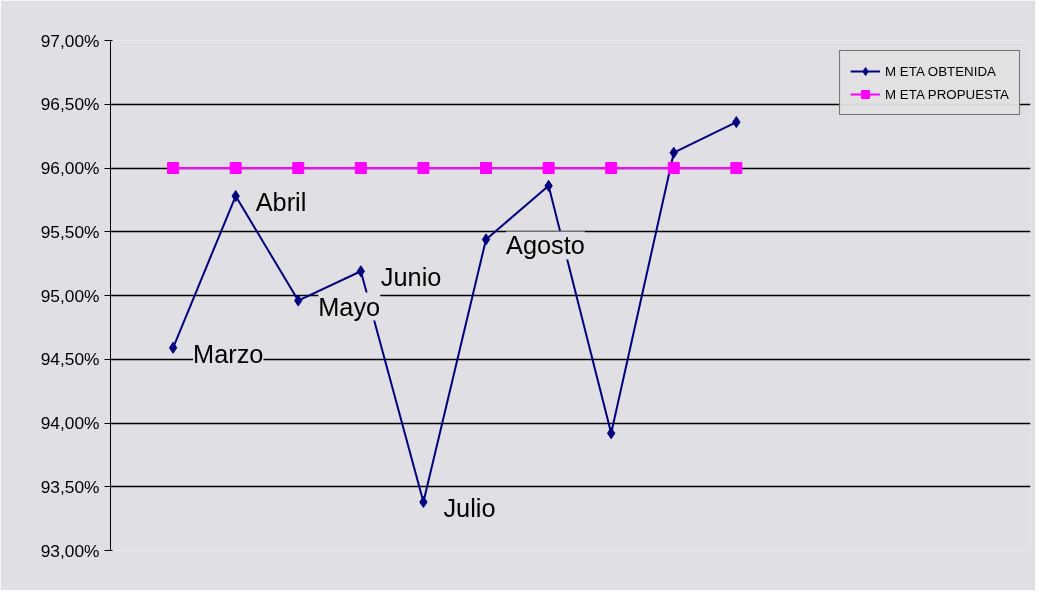 The height and width of the screenshot is (592, 1039). Describe the element at coordinates (940, 71) in the screenshot. I see `legend-label: M ETA OBTENIDA` at that location.